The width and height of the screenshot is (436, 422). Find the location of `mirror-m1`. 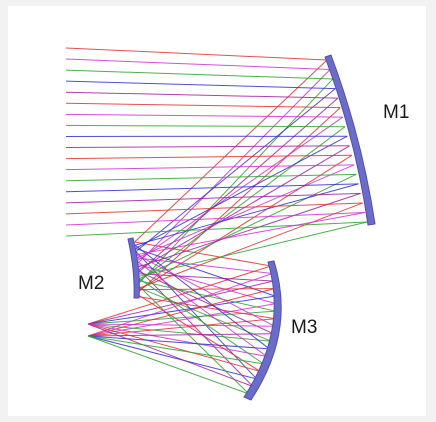

mirror-m1 is located at coordinates (350, 140).